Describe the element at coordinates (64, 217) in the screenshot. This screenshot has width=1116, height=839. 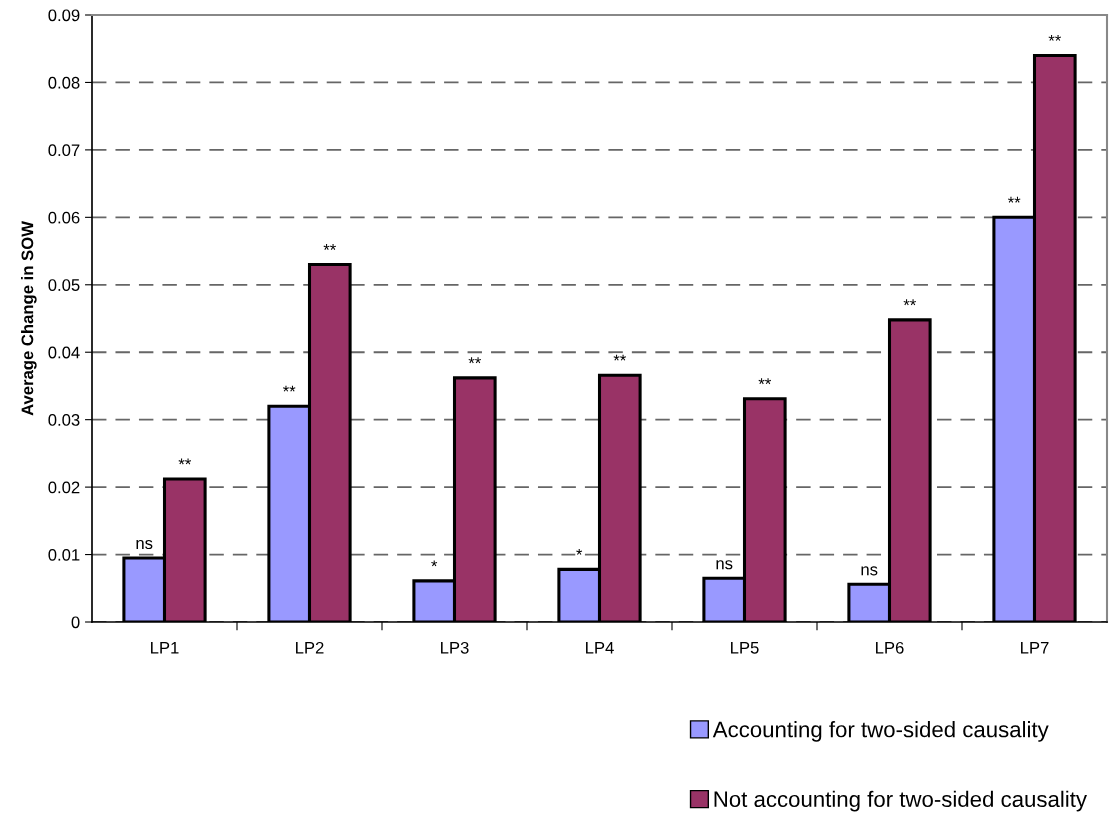
I see `y-tick-label: 0.06` at that location.